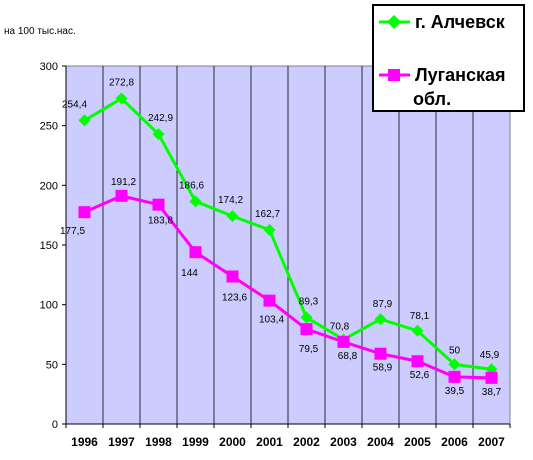 The height and width of the screenshot is (460, 533). What do you see at coordinates (340, 327) in the screenshot?
I see `data-label-alchevsk: 70,8` at bounding box center [340, 327].